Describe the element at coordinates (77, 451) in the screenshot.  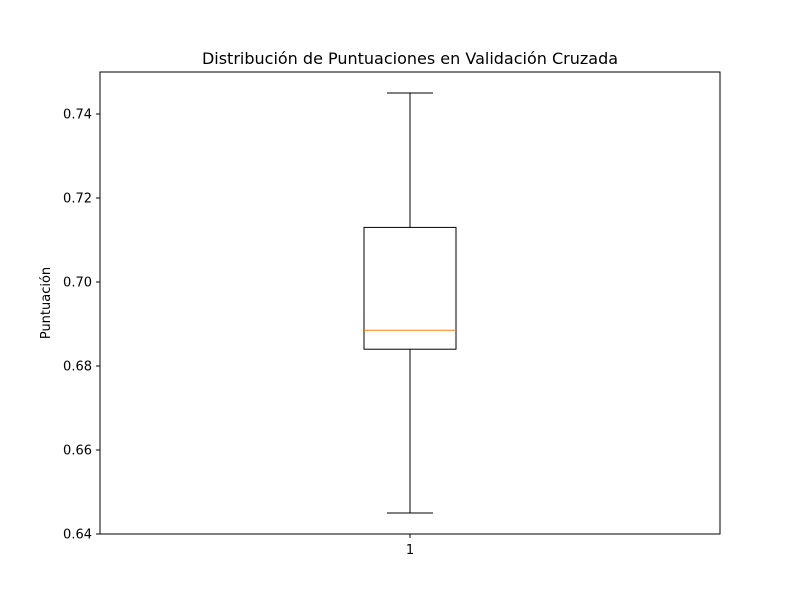
I see `y-tick-label: 0.66` at that location.